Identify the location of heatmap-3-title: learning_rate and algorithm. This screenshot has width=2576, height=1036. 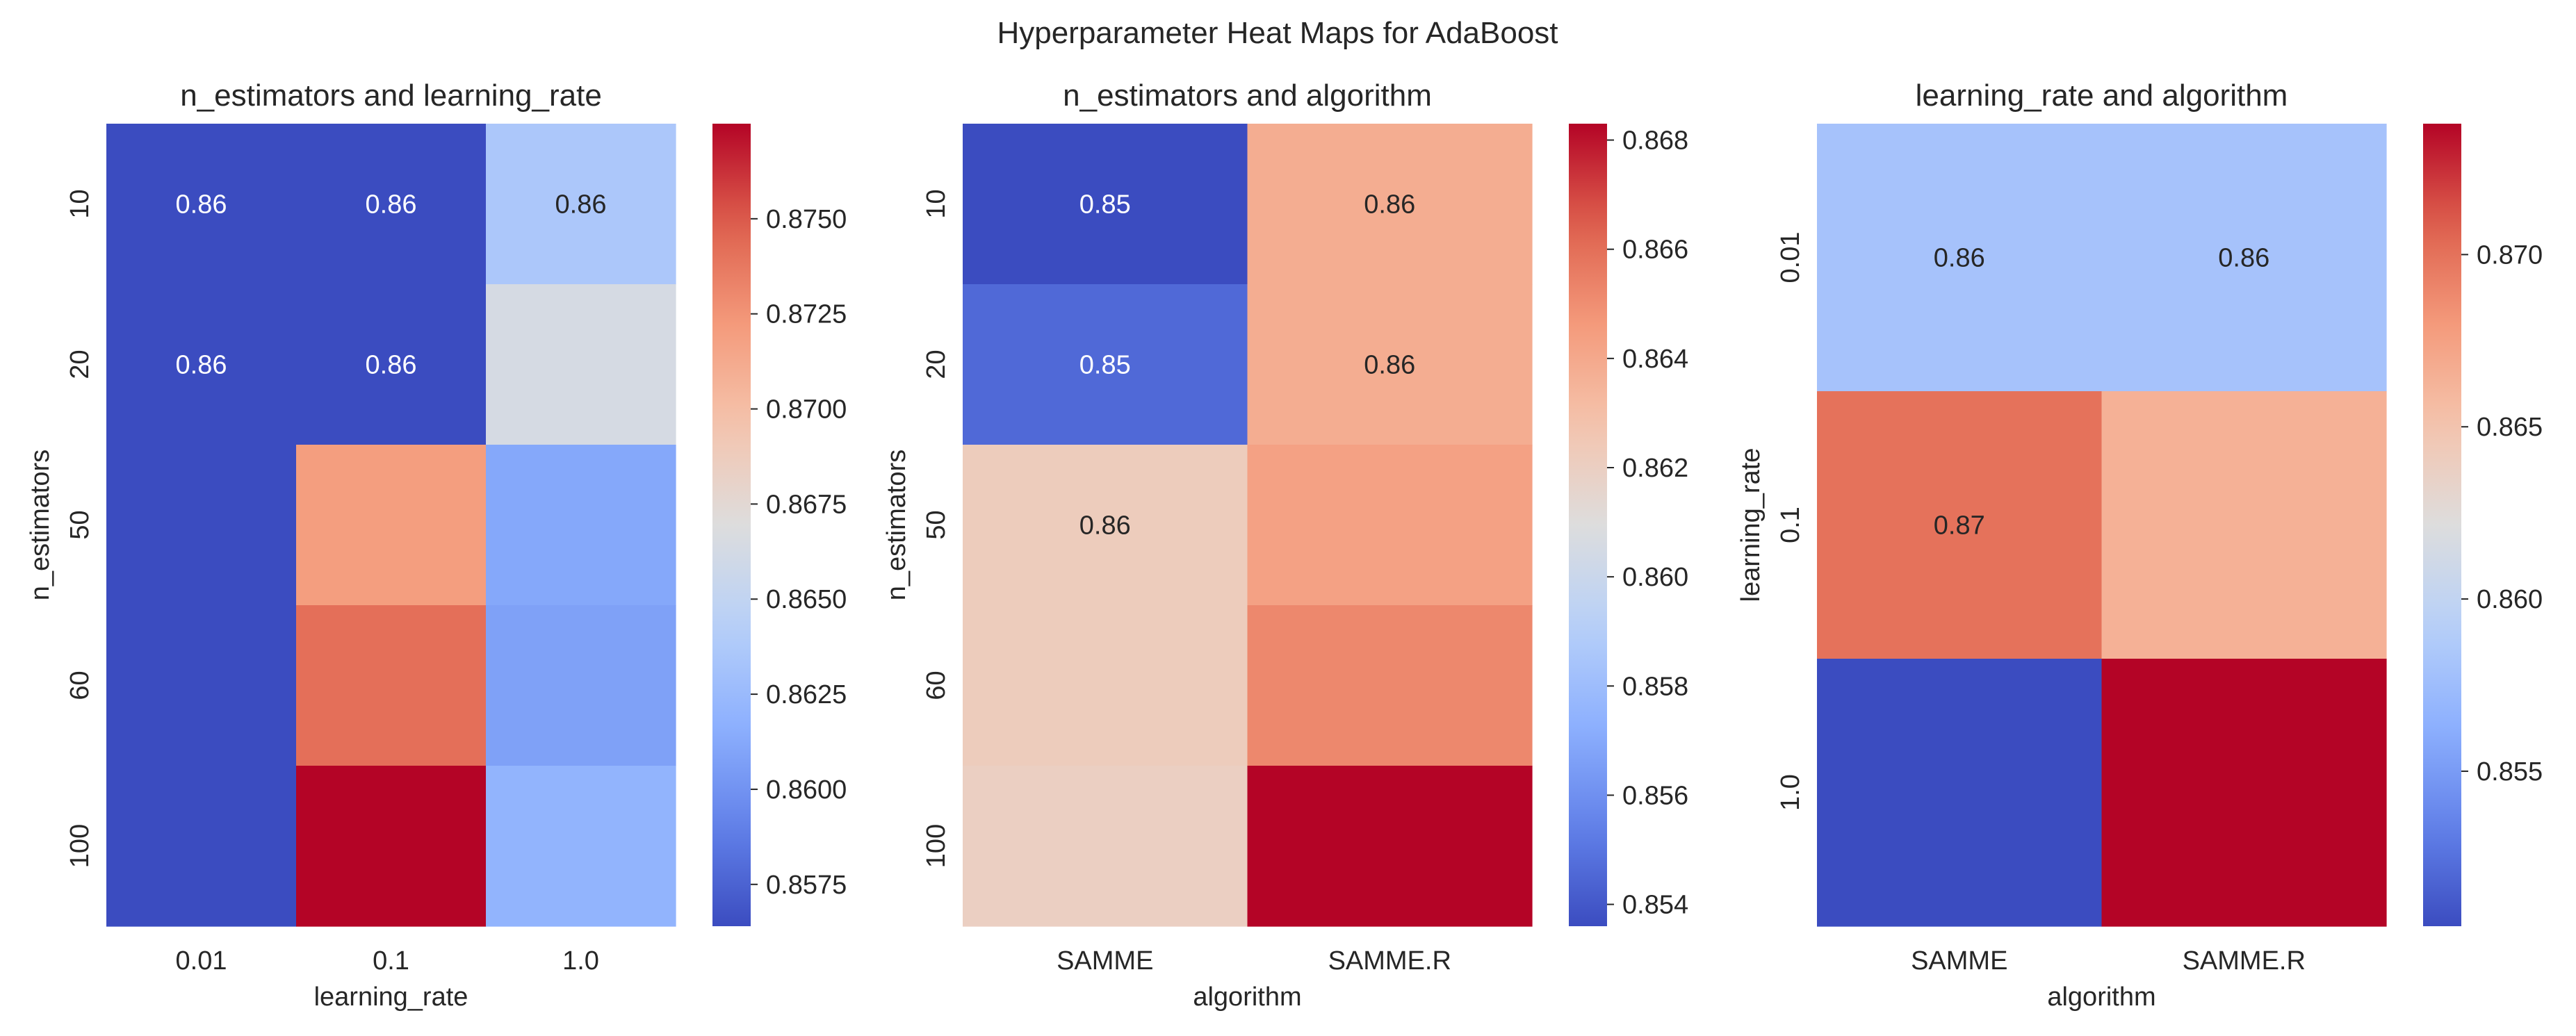
(2102, 96).